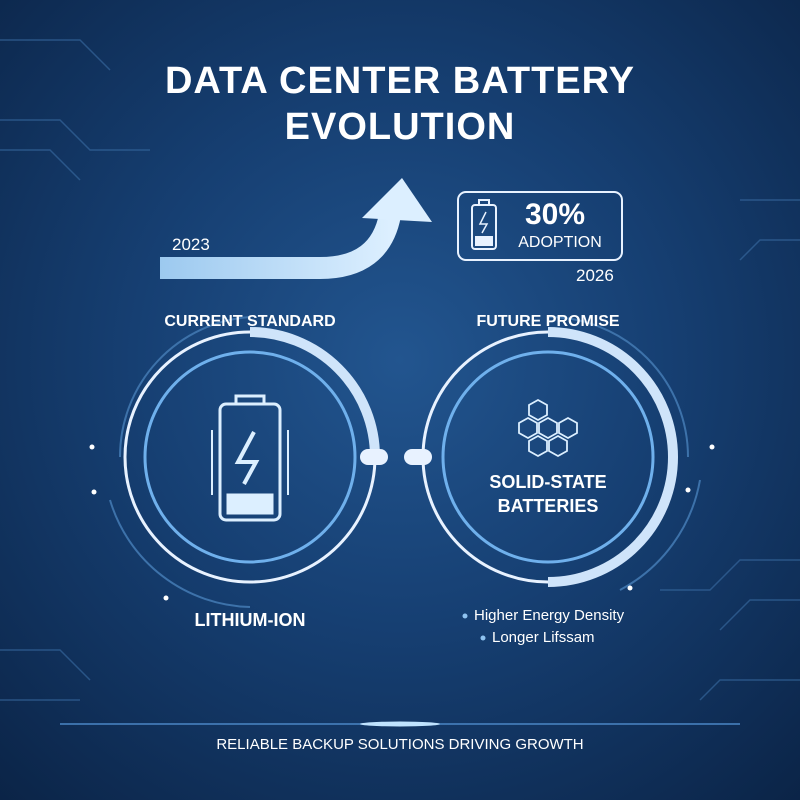 The height and width of the screenshot is (800, 800). I want to click on current-name: LITHIUM-ION, so click(250, 620).